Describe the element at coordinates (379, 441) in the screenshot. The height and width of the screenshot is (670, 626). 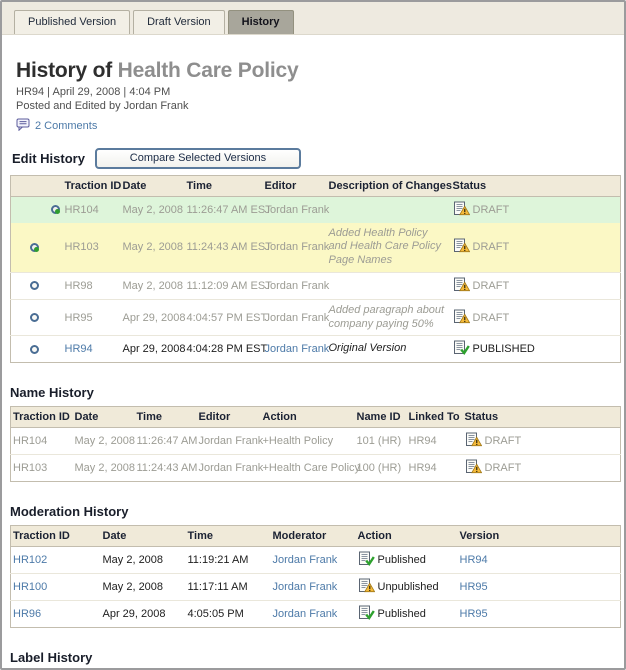
I see `cell-name-id: 101 (HR)` at that location.